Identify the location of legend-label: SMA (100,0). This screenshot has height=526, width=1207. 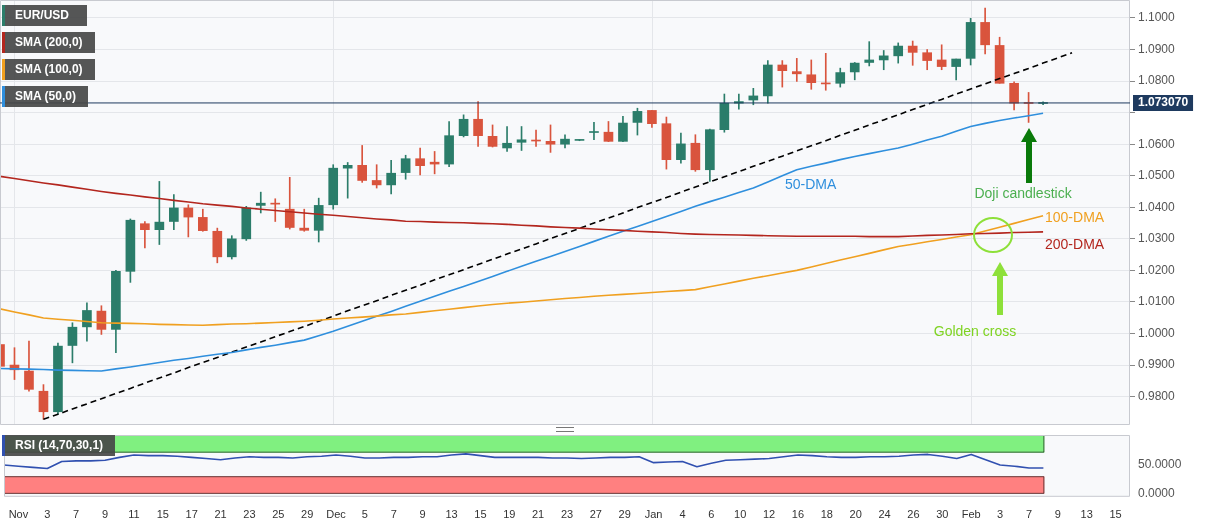
(48, 69).